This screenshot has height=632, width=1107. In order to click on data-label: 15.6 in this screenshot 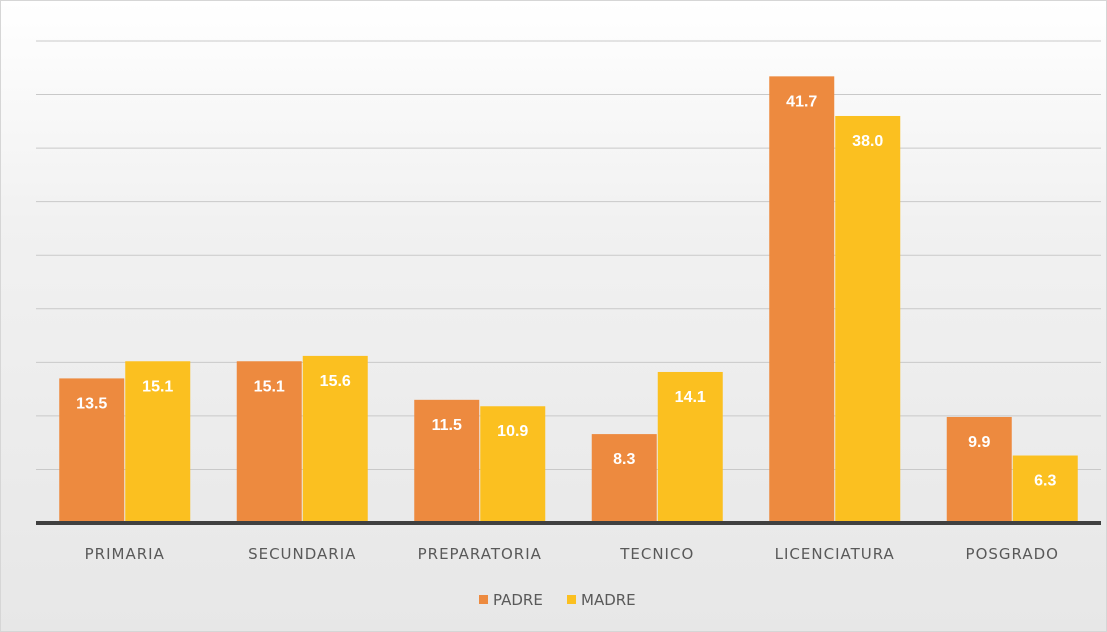, I will do `click(335, 381)`.